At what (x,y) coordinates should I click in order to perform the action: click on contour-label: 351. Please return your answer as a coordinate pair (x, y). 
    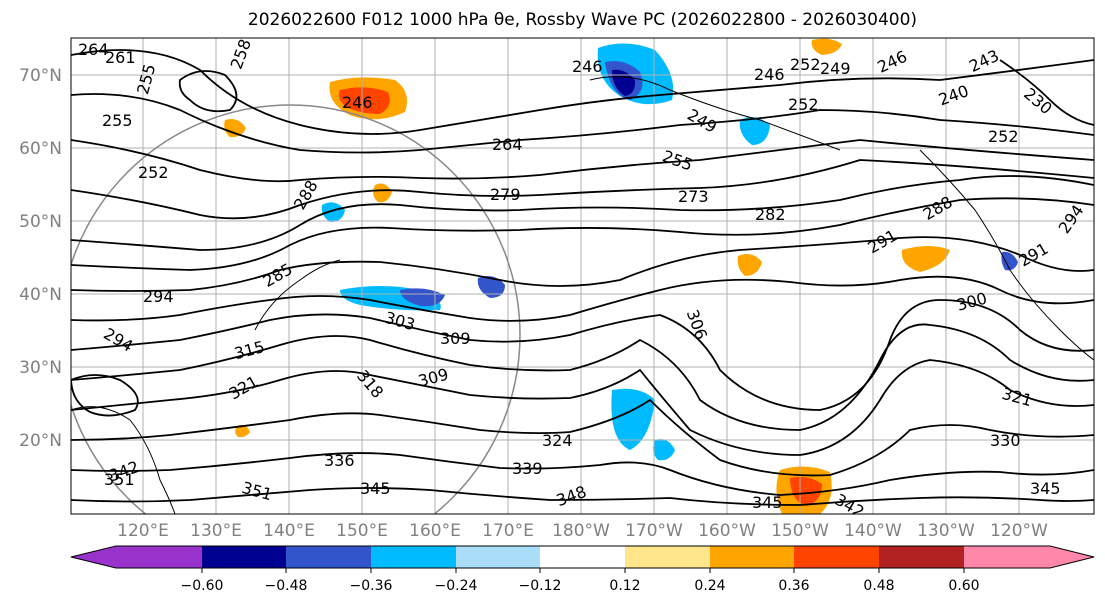
    Looking at the image, I should click on (119, 479).